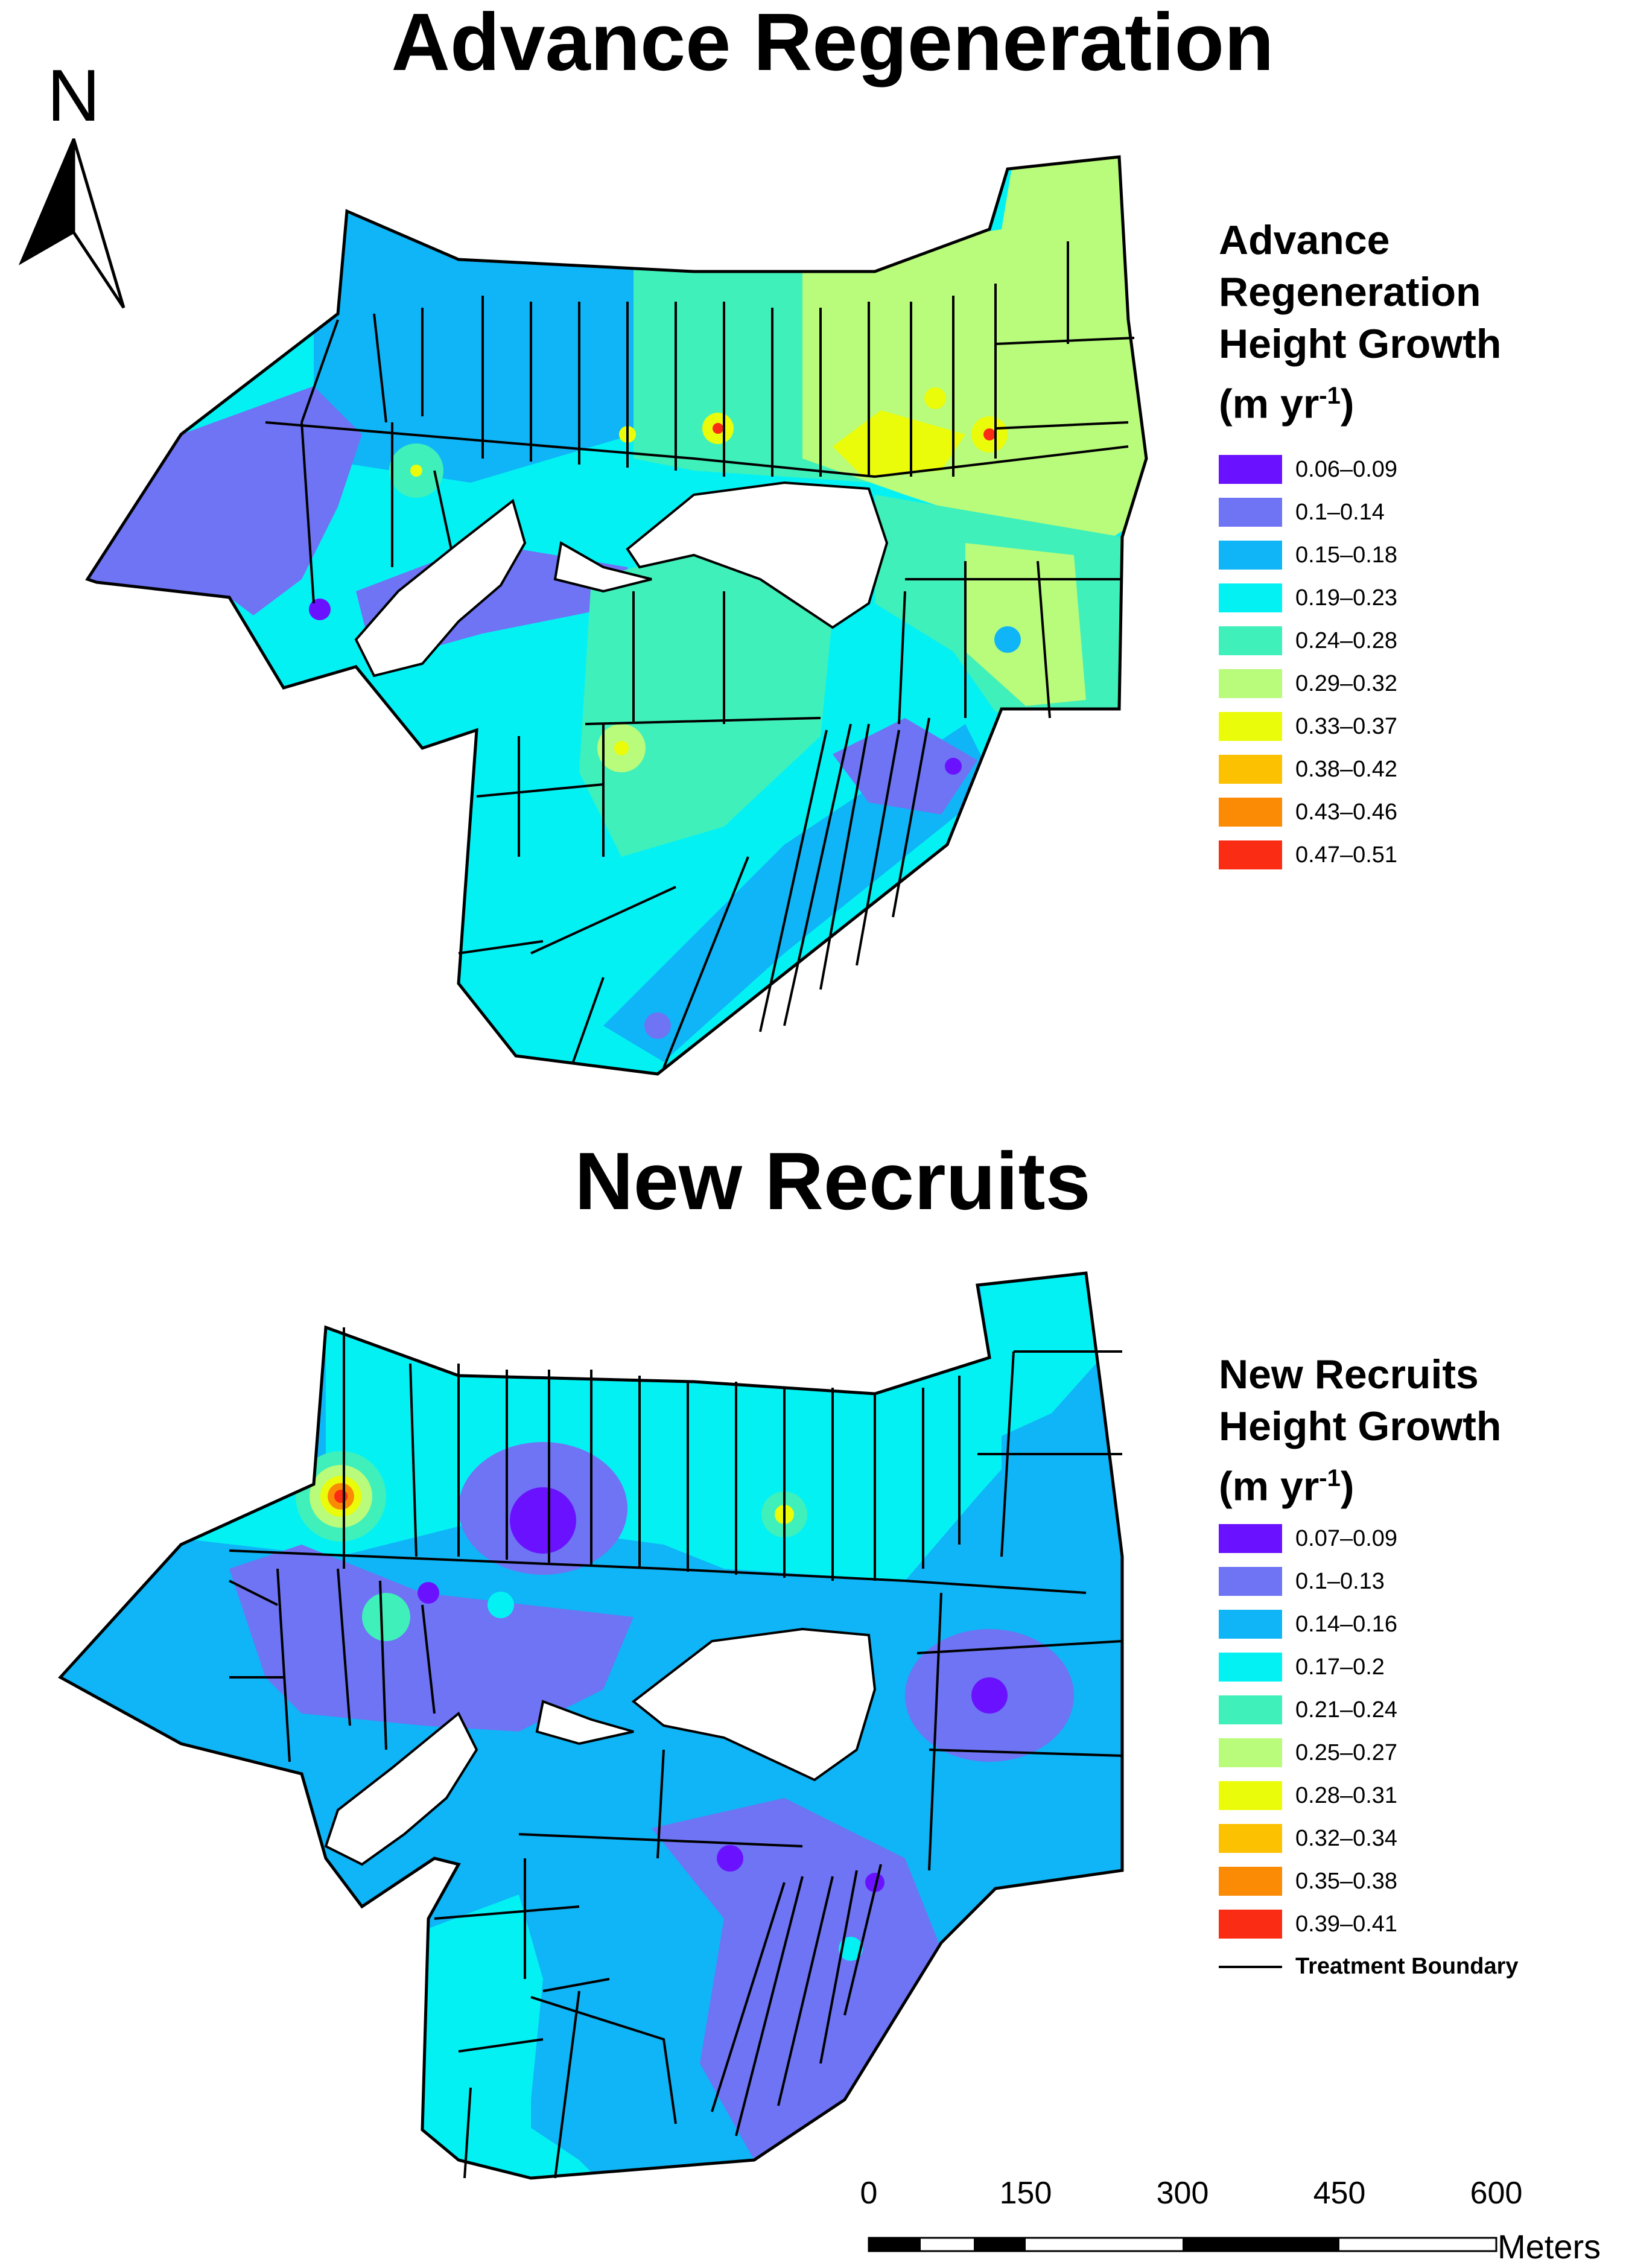  Describe the element at coordinates (1340, 512) in the screenshot. I see `legend-label: 0.1–0.14` at that location.